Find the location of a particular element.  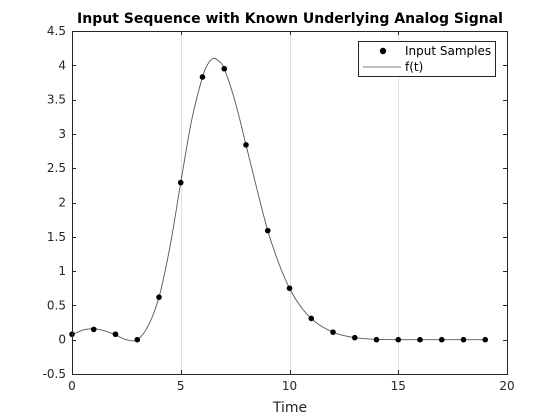

y-tick-label: 1.5 is located at coordinates (56, 237).